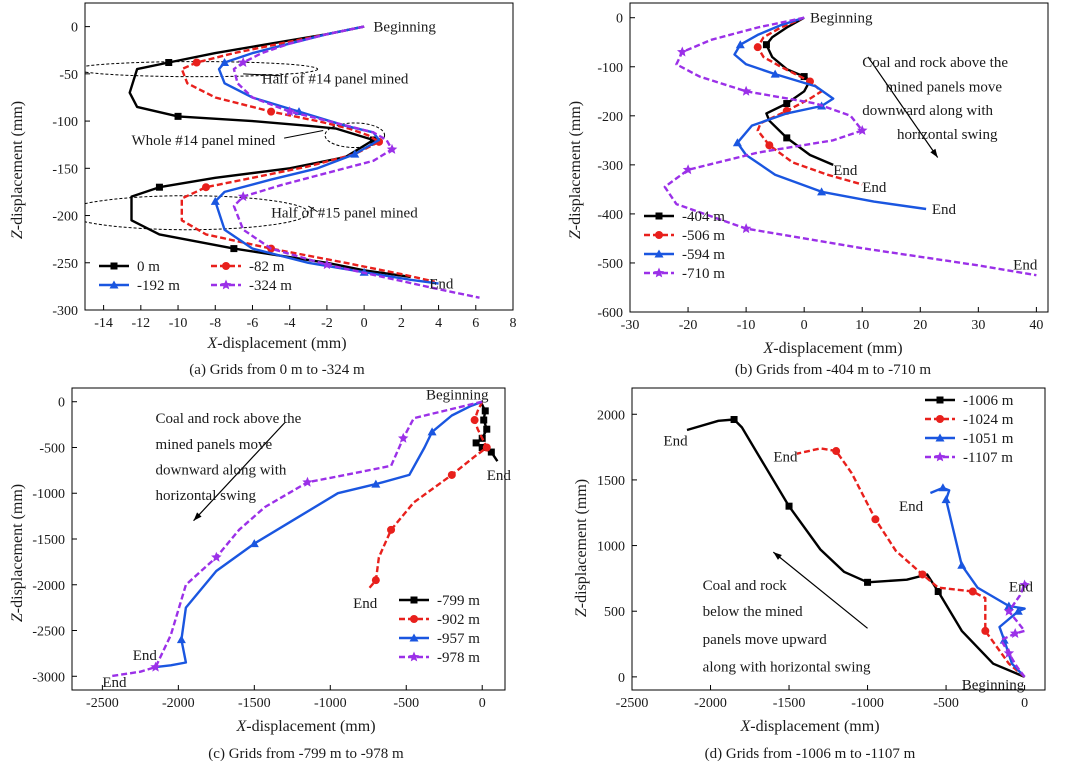  Describe the element at coordinates (290, 323) in the screenshot. I see `x-tick-label: -4` at that location.